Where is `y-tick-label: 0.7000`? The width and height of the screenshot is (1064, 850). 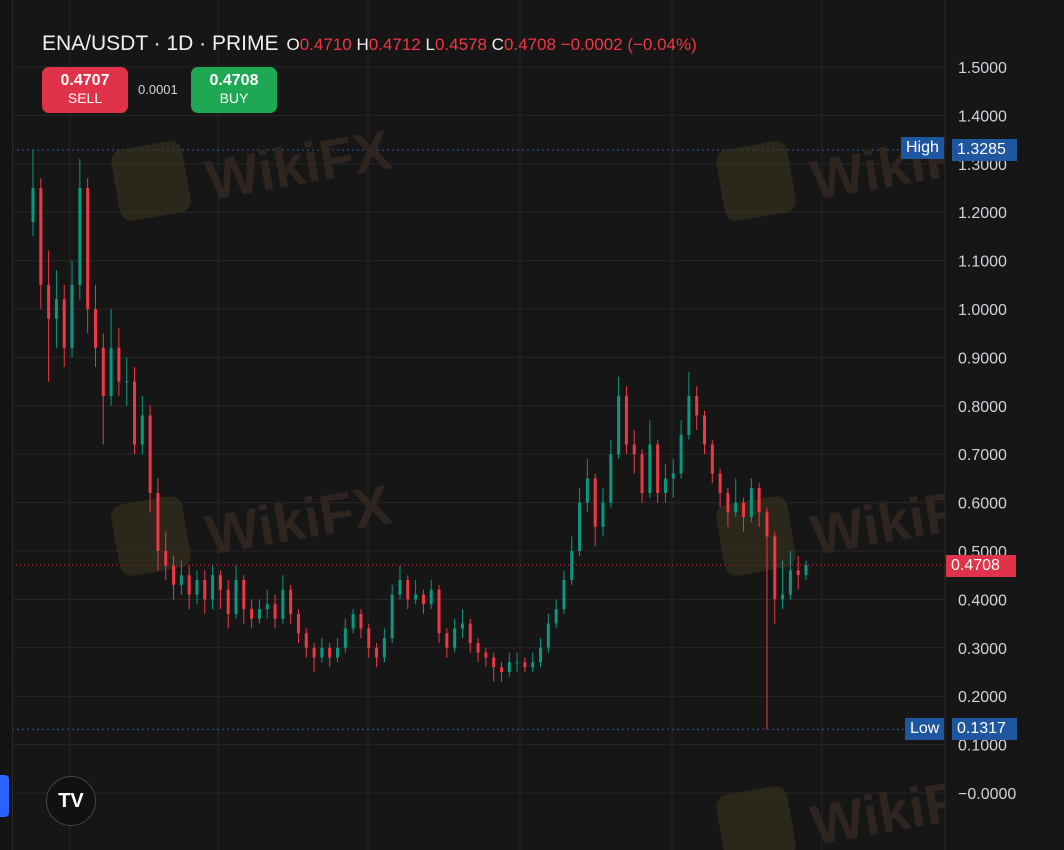 y-tick-label: 0.7000 is located at coordinates (982, 455).